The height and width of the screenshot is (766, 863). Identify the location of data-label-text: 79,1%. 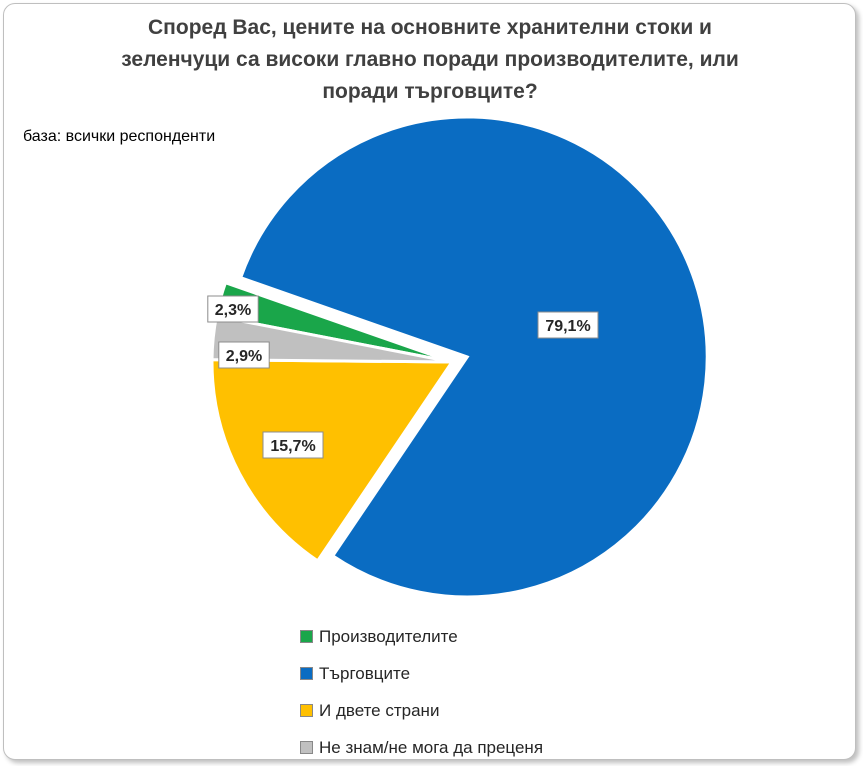
(567, 326).